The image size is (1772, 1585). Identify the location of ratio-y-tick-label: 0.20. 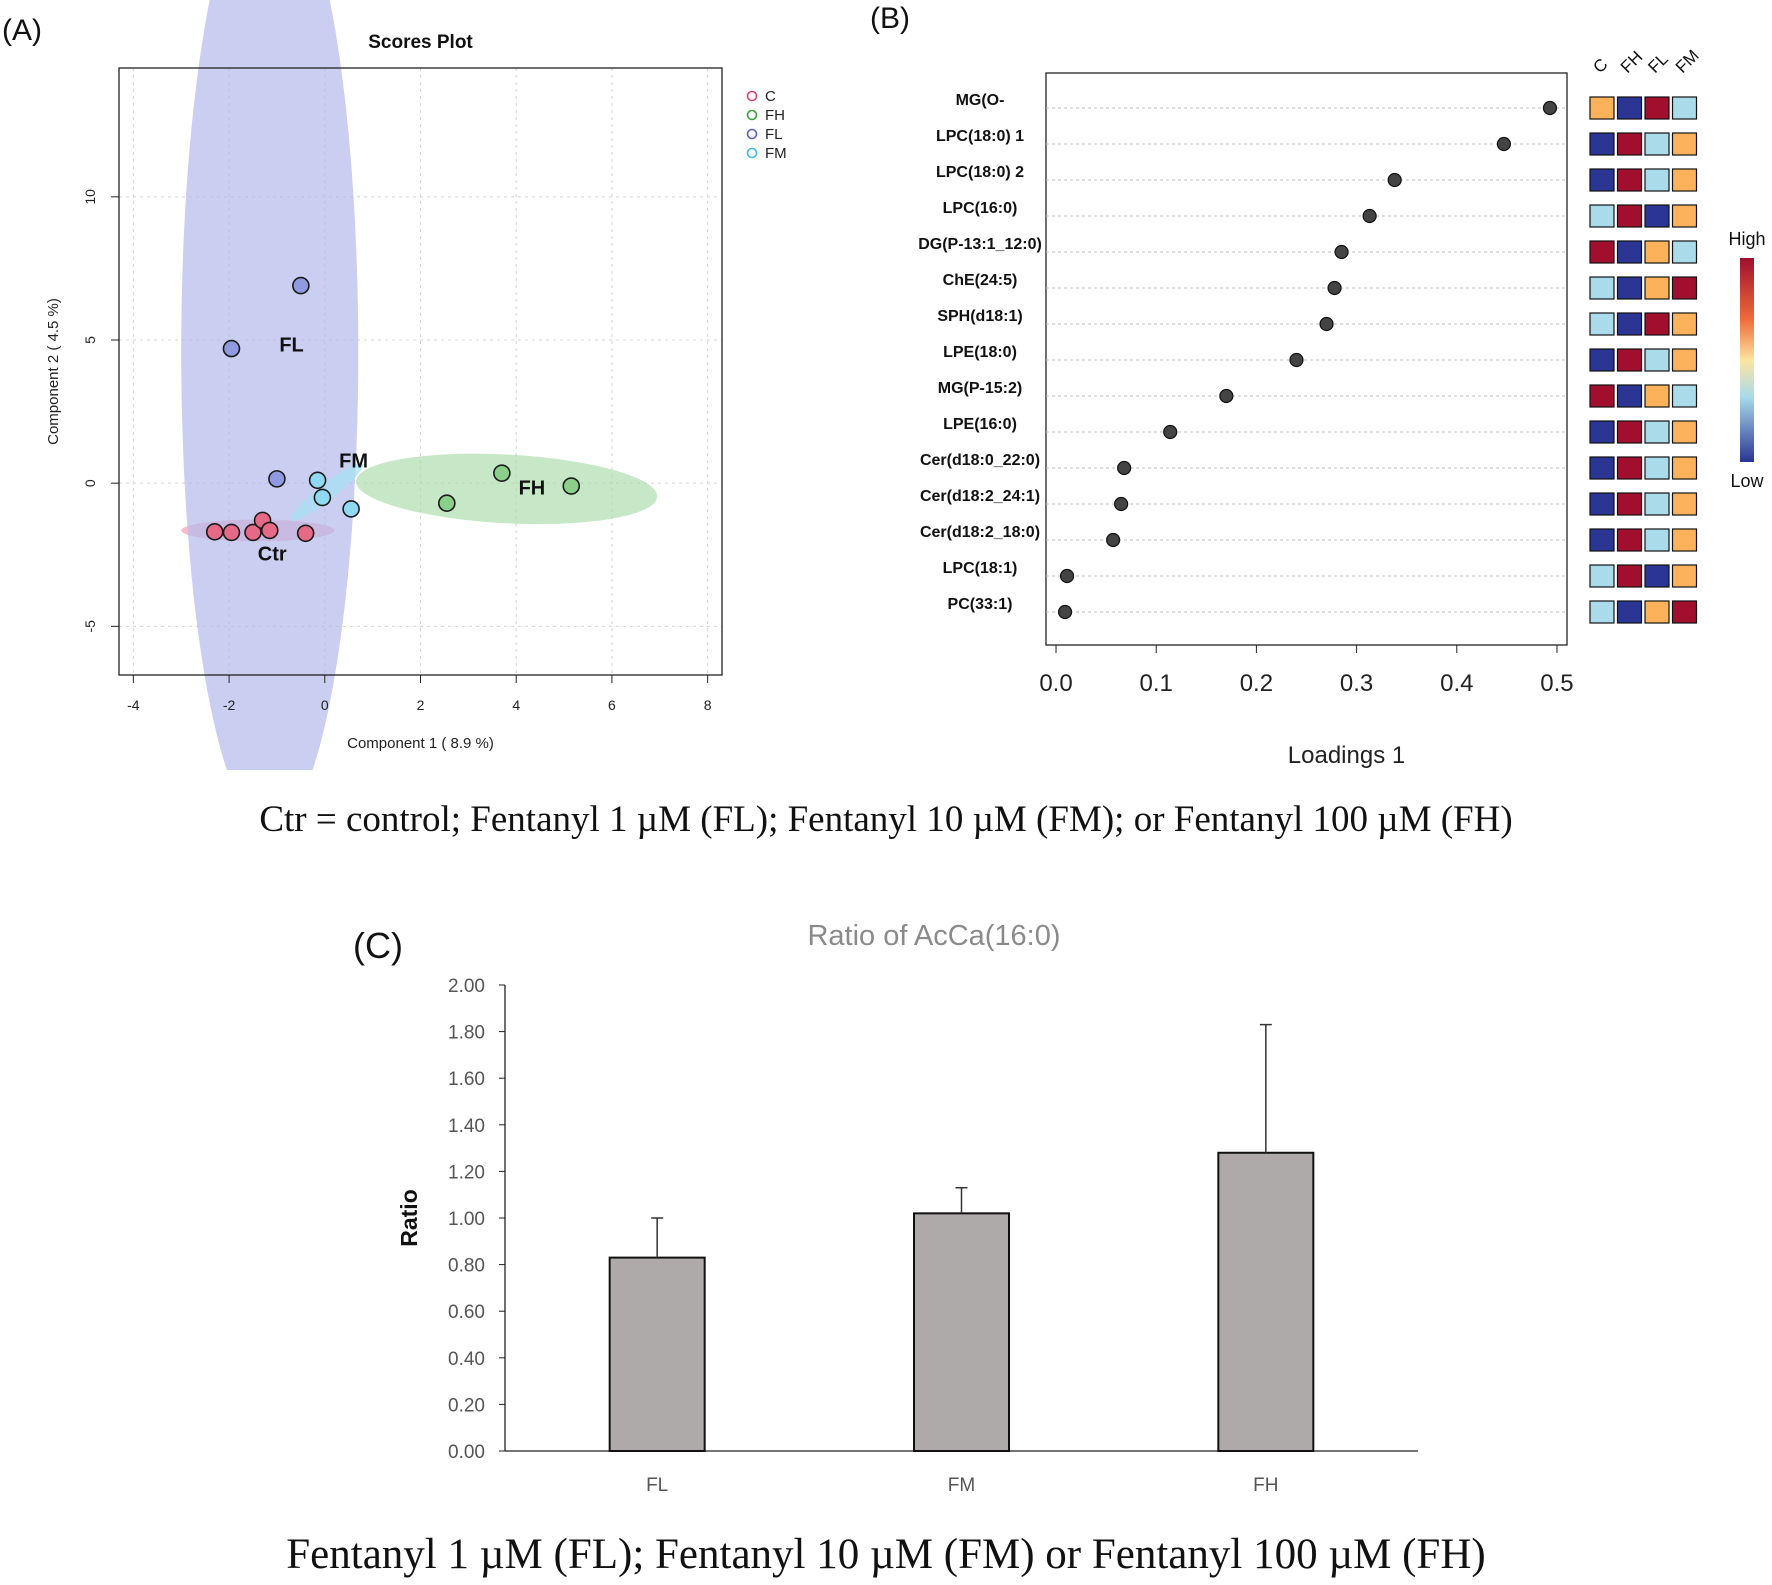
(466, 1405).